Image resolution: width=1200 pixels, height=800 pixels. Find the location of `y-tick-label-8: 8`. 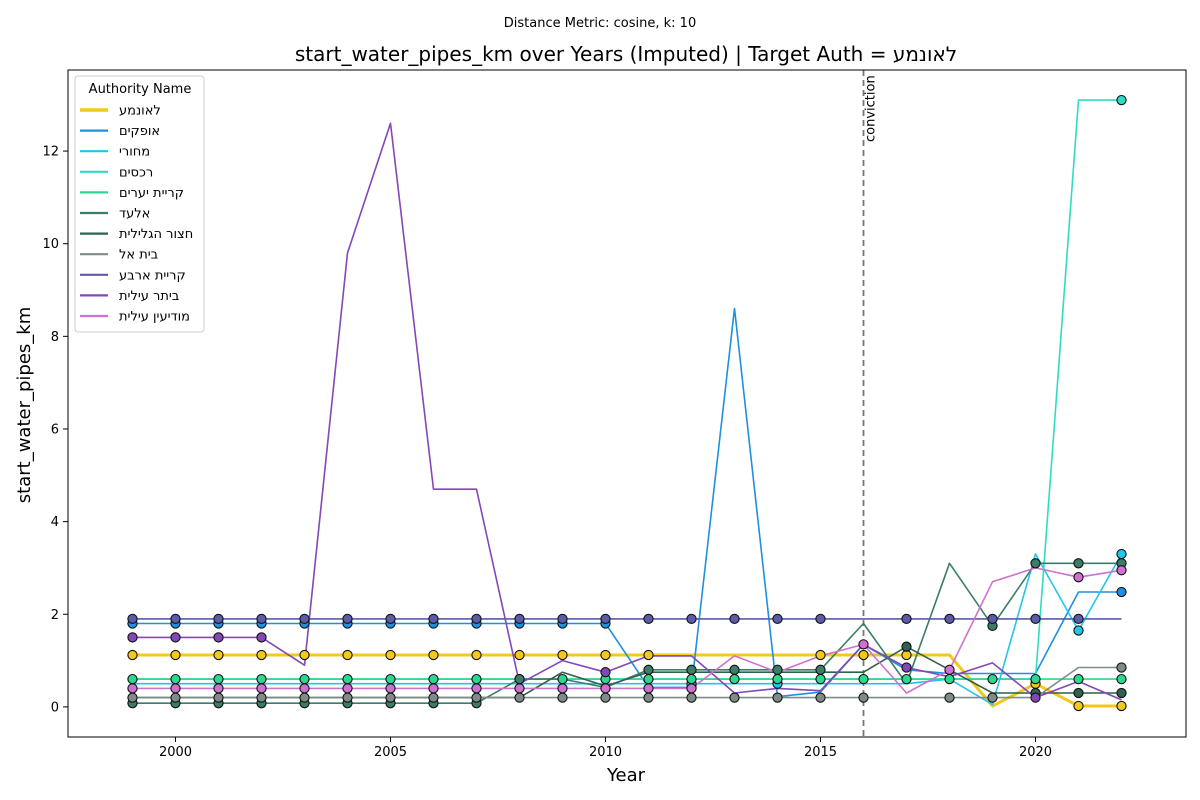

y-tick-label-8: 8 is located at coordinates (55, 337).